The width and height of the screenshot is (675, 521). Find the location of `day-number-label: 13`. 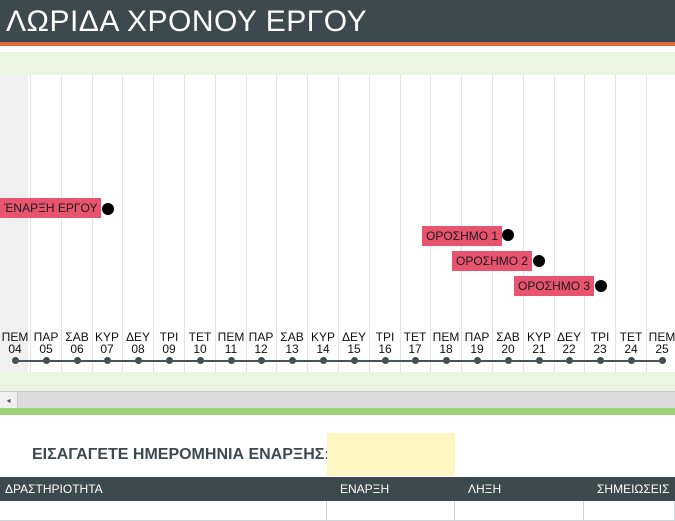

day-number-label: 13 is located at coordinates (292, 349).